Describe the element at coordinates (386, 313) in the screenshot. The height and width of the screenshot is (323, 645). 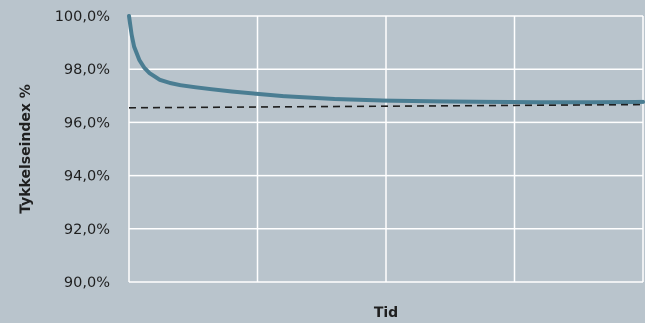
I see `x-axis-title: Tid` at that location.